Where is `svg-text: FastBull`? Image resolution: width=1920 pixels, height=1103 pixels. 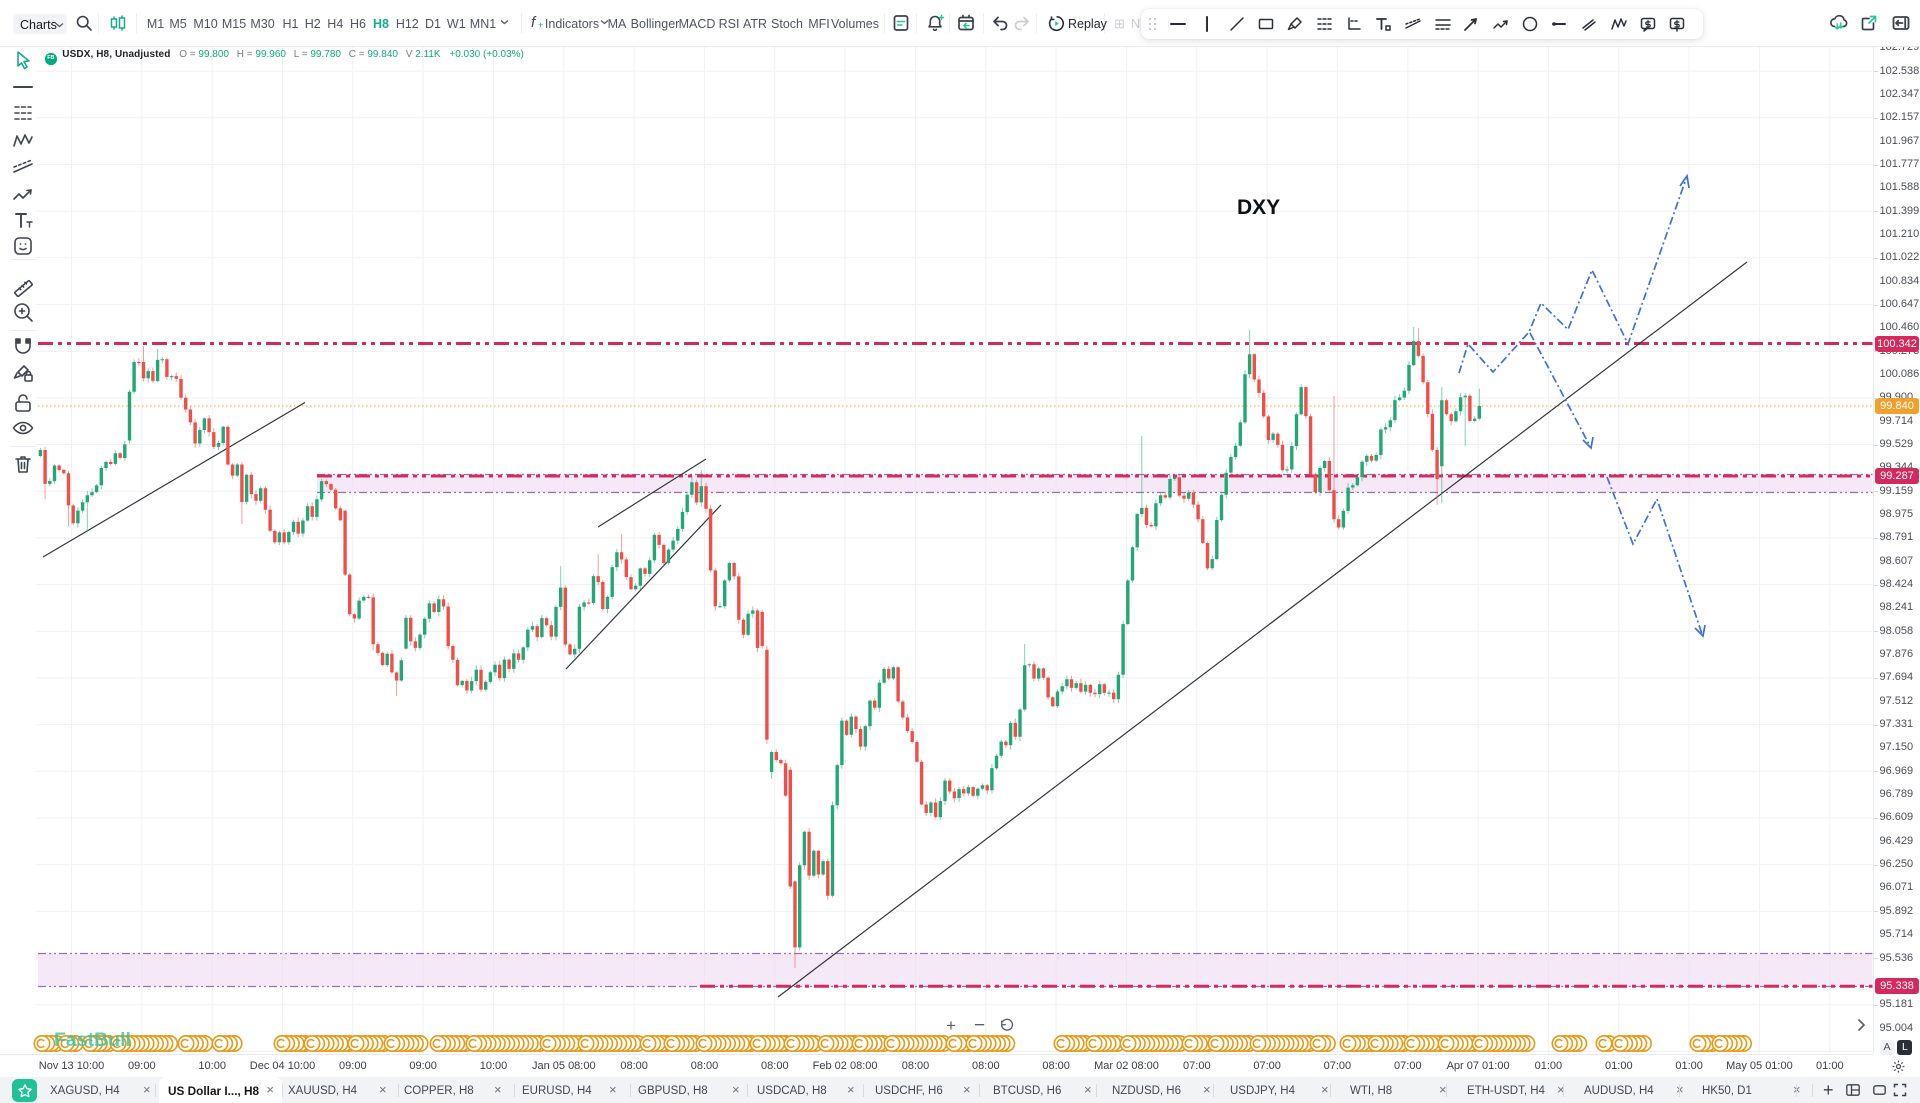
svg-text: FastBull is located at coordinates (92, 1040).